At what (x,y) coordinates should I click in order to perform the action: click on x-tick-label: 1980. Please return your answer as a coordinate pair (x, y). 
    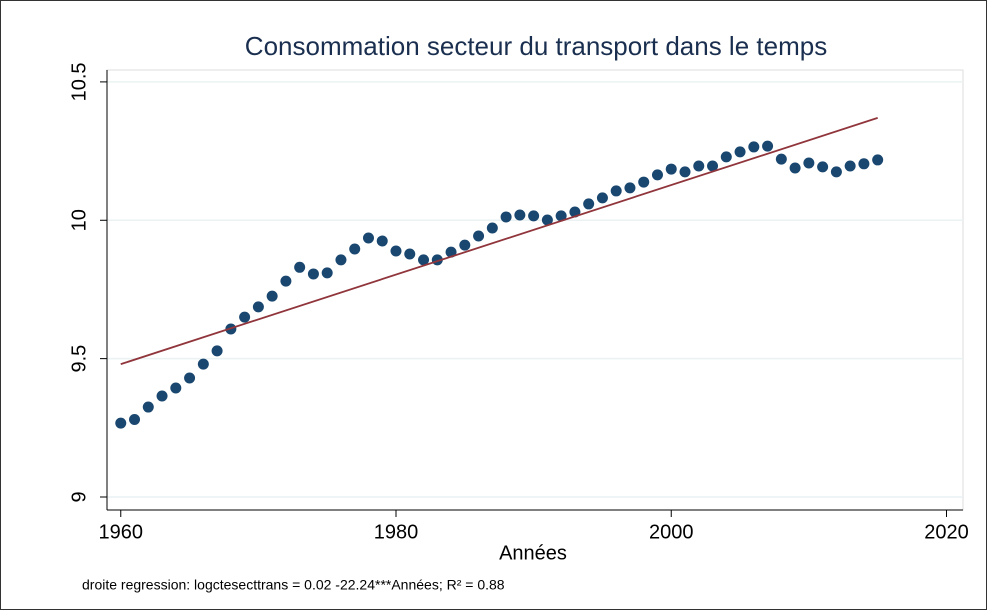
    Looking at the image, I should click on (396, 532).